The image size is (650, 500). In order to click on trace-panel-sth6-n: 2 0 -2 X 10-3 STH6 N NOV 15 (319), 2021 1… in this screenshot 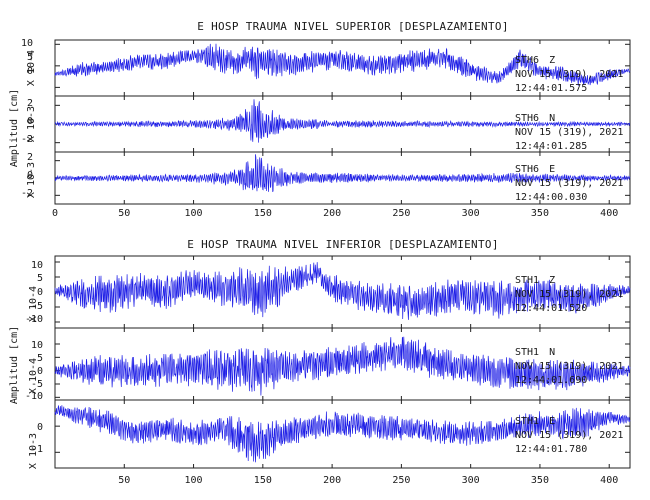, I will do `click(326, 124)`.